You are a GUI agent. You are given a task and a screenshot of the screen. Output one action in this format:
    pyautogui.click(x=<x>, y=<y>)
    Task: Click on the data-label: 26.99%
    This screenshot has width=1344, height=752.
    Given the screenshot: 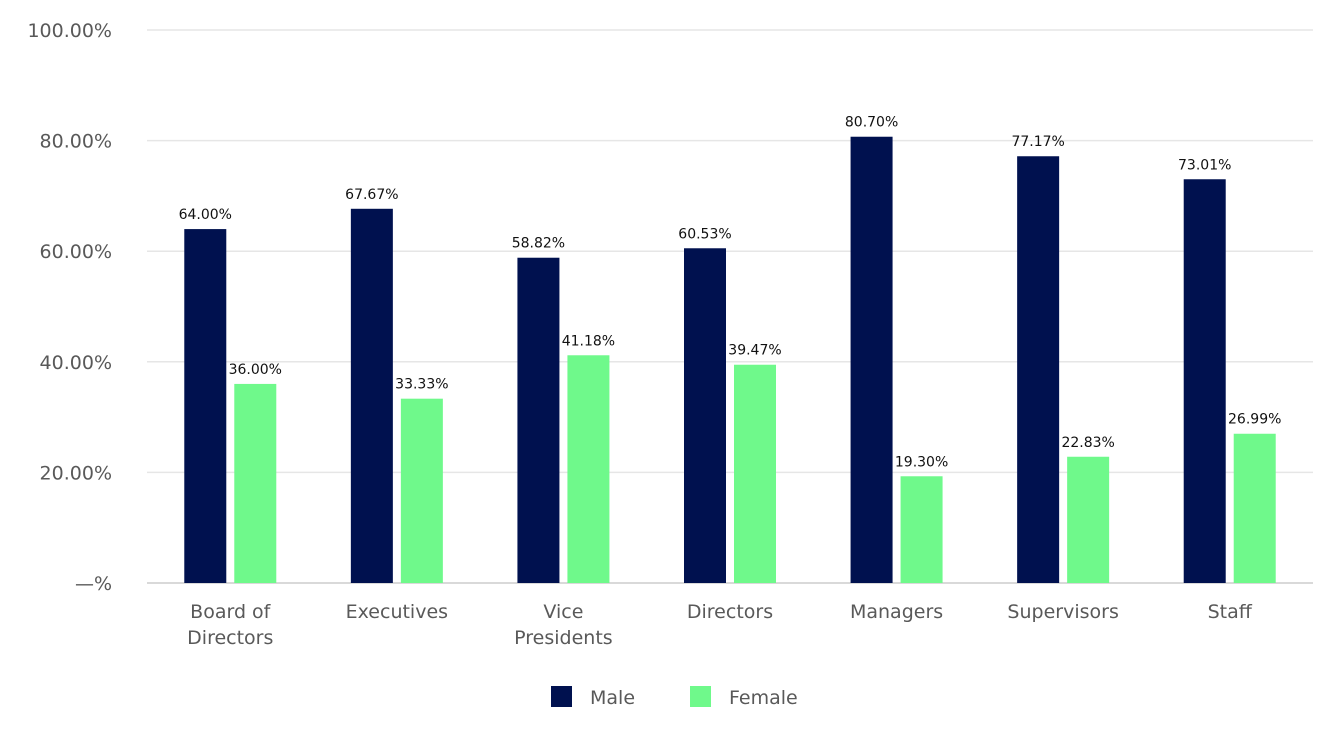 What is the action you would take?
    pyautogui.click(x=1254, y=420)
    